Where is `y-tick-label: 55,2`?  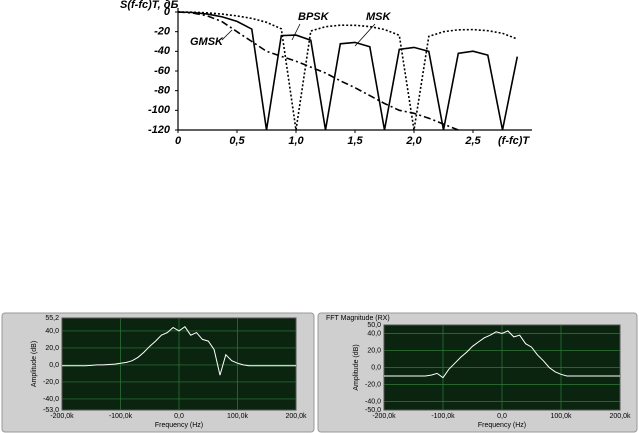 y-tick-label: 55,2 is located at coordinates (52, 318).